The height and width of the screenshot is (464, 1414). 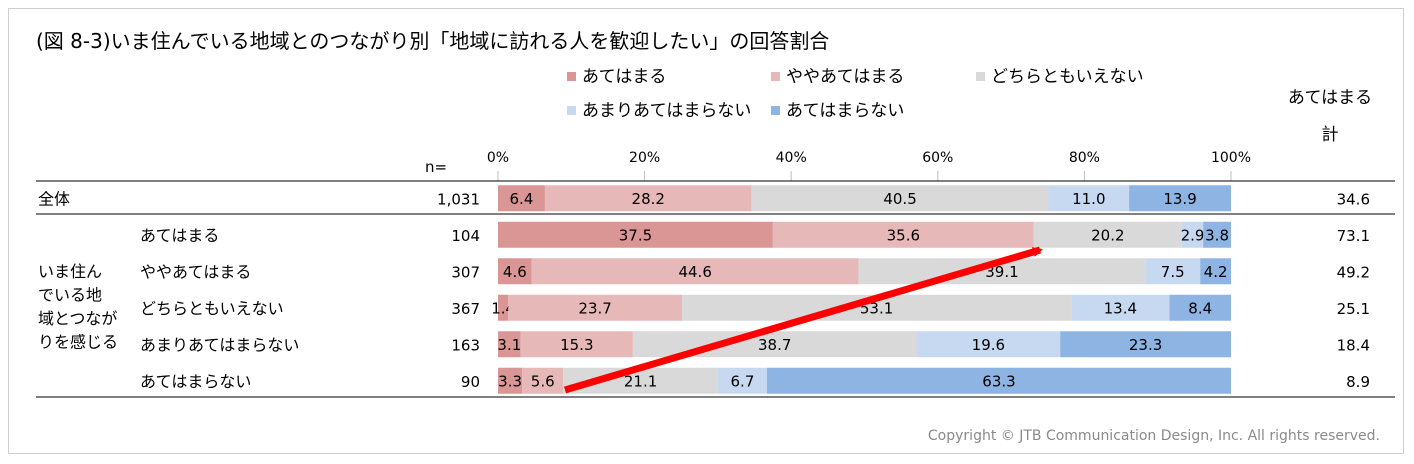 I want to click on bar-row: 全体 1,031 34.6 6.4 28.2 40.5 11.0 13.9, so click(x=704, y=198).